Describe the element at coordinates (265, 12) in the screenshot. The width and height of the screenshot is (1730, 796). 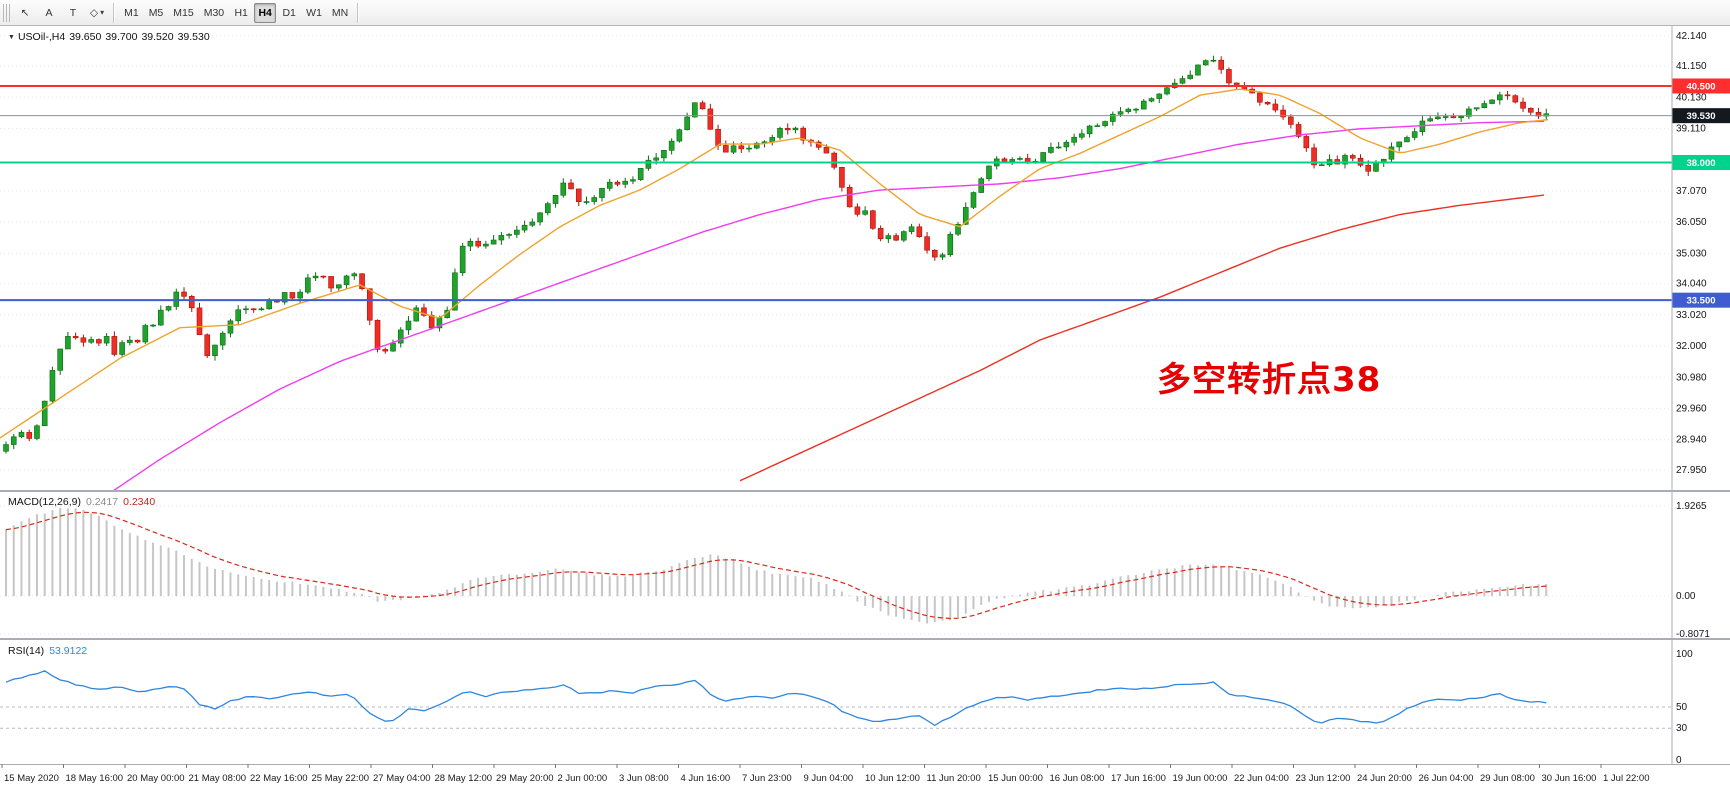
I see `tf-button-H4: H4` at that location.